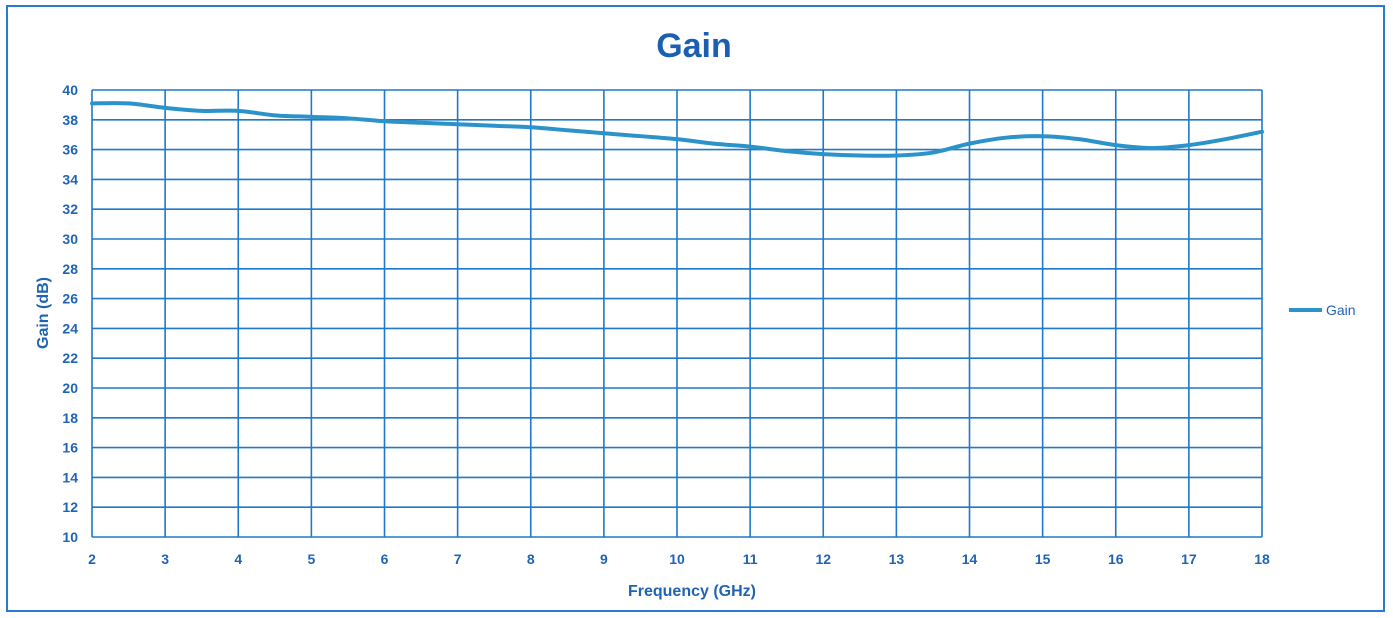 Image resolution: width=1393 pixels, height=618 pixels. I want to click on x-tick-label: 10, so click(677, 559).